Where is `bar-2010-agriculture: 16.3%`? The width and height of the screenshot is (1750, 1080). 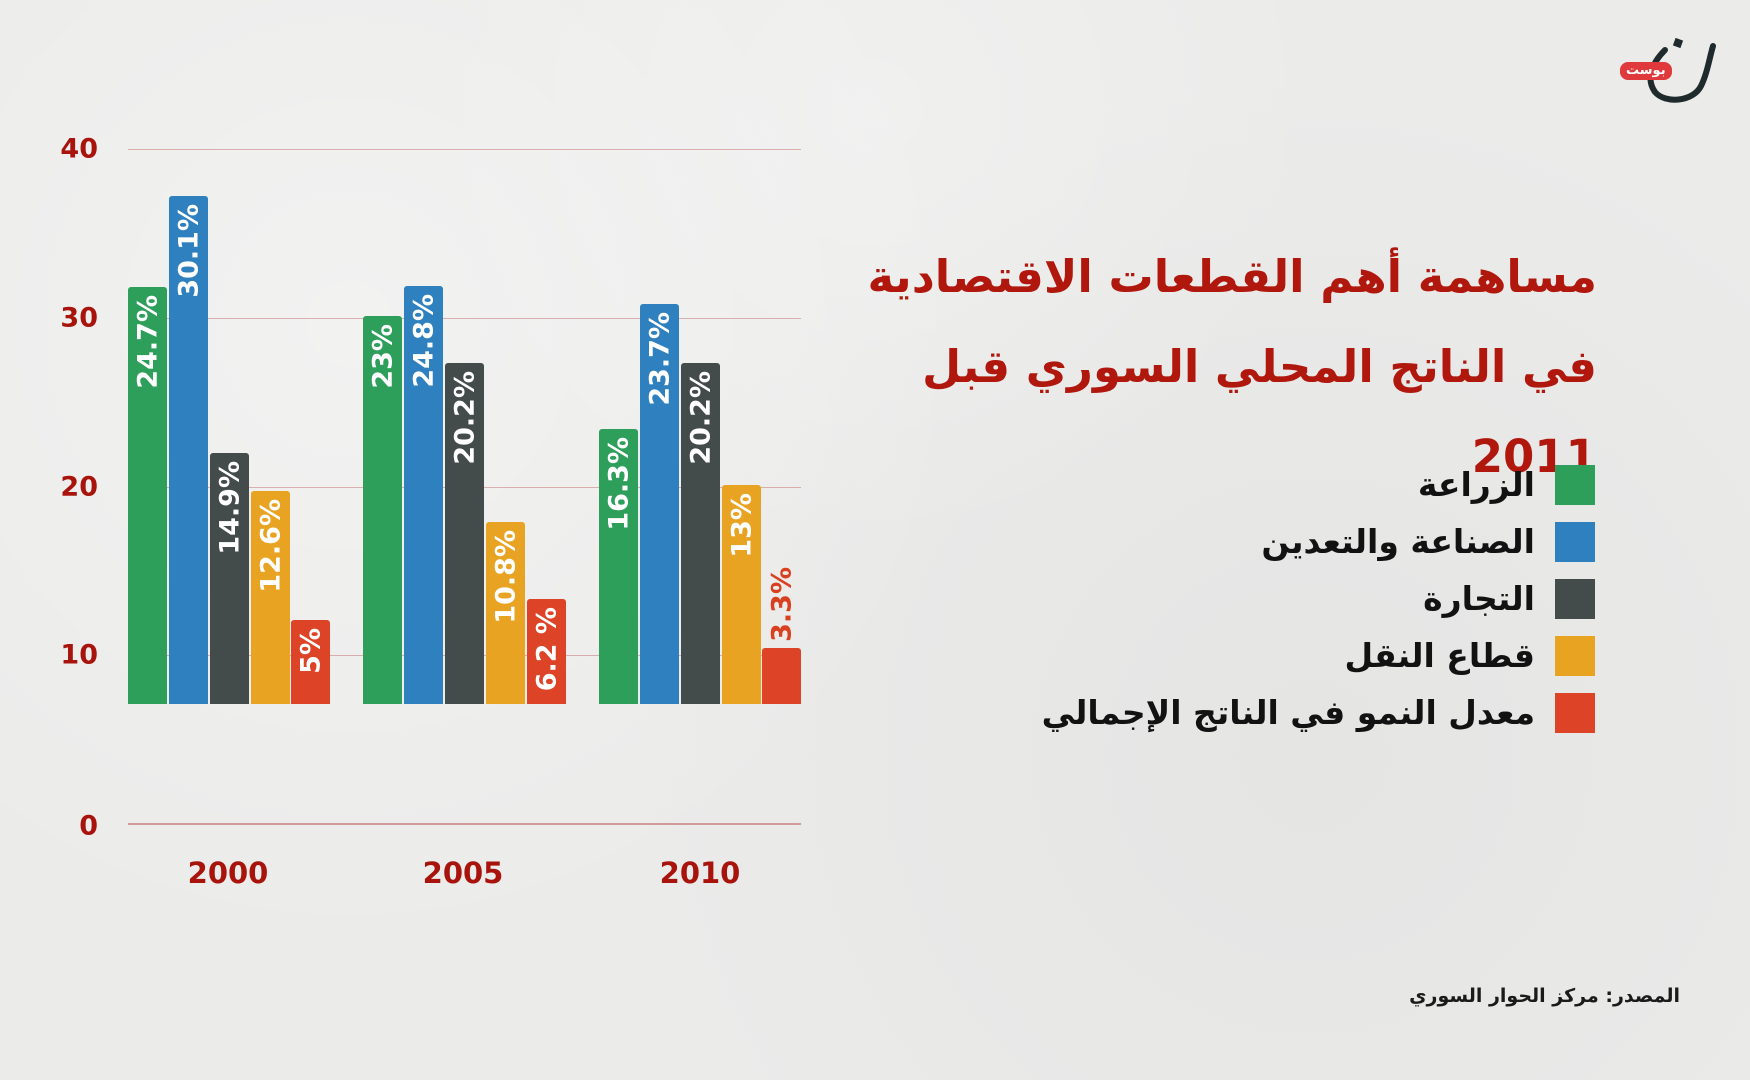
bar-2010-agriculture: 16.3% is located at coordinates (618, 566).